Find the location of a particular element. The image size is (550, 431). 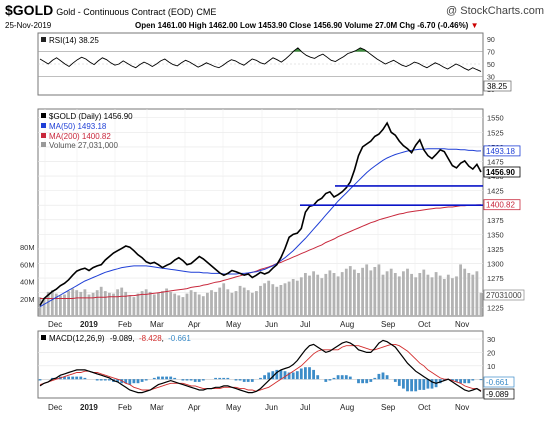

x-tick-label: Aug is located at coordinates (347, 324).